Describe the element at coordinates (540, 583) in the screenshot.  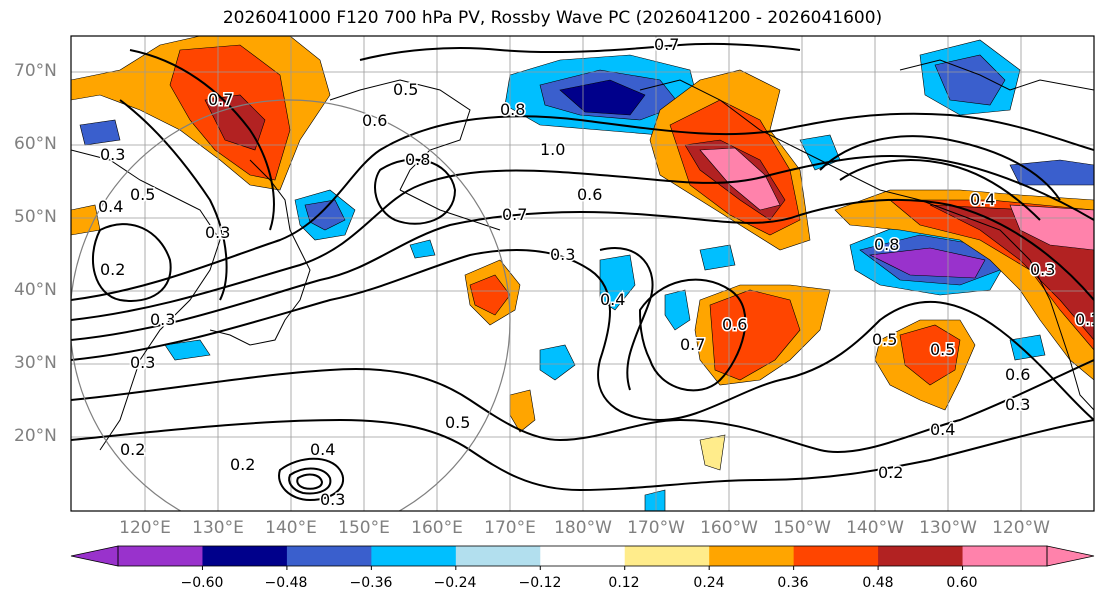
I see `colorbar-tick-label: −0.12` at that location.